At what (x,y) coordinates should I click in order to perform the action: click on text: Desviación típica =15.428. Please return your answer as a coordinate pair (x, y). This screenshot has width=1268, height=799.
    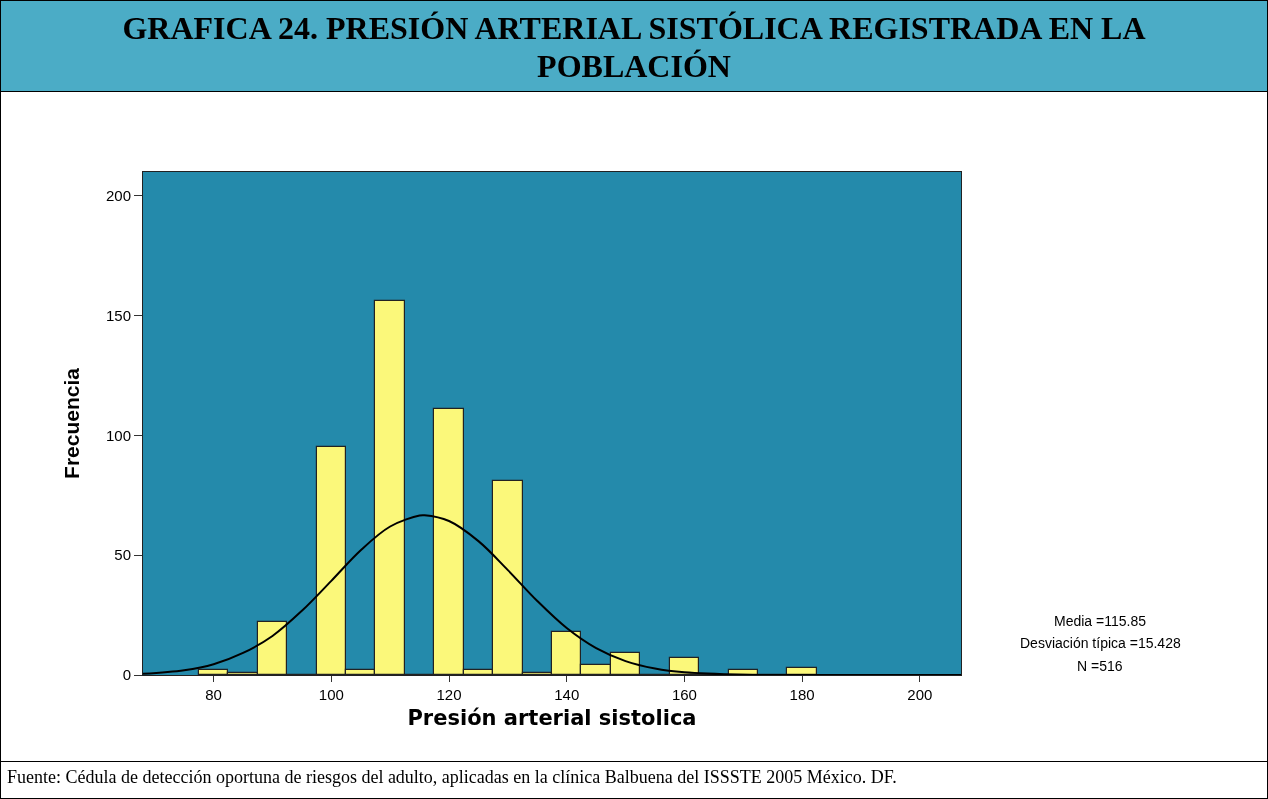
    Looking at the image, I should click on (1100, 643).